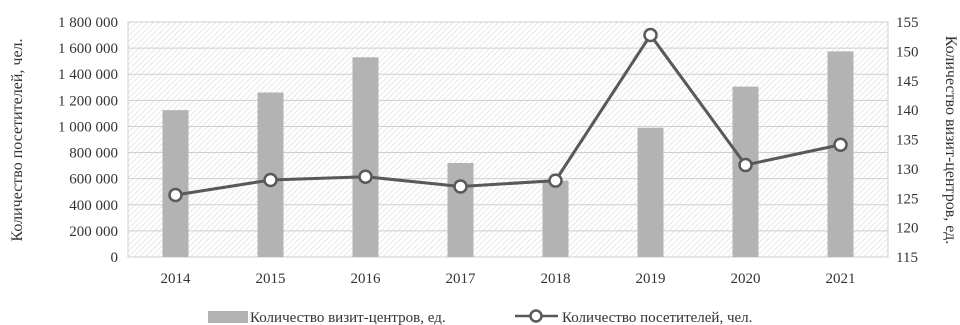 This screenshot has height=325, width=960. What do you see at coordinates (17, 139) in the screenshot?
I see `left-axis-title: Количество посетителей, чел.` at bounding box center [17, 139].